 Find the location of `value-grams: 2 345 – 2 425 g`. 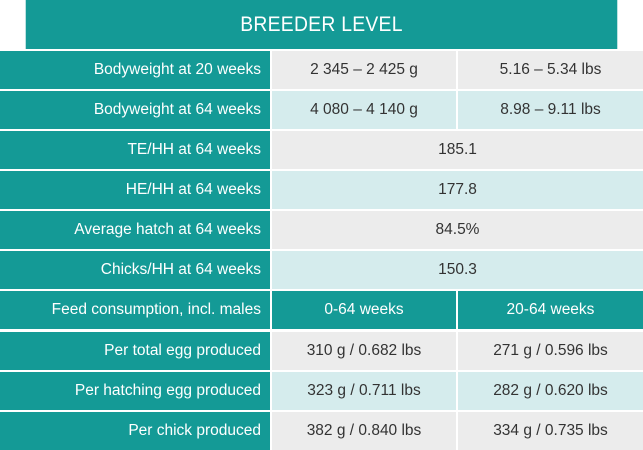

value-grams: 2 345 – 2 425 g is located at coordinates (364, 70).